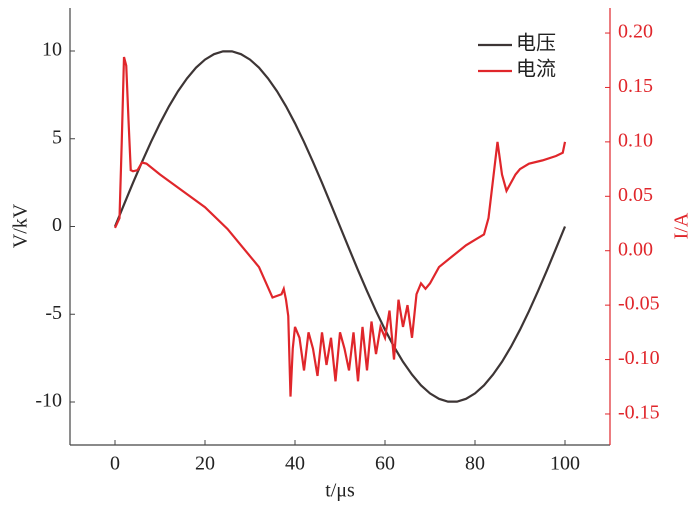 Image resolution: width=700 pixels, height=513 pixels. I want to click on legend-label: 电流, so click(536, 69).